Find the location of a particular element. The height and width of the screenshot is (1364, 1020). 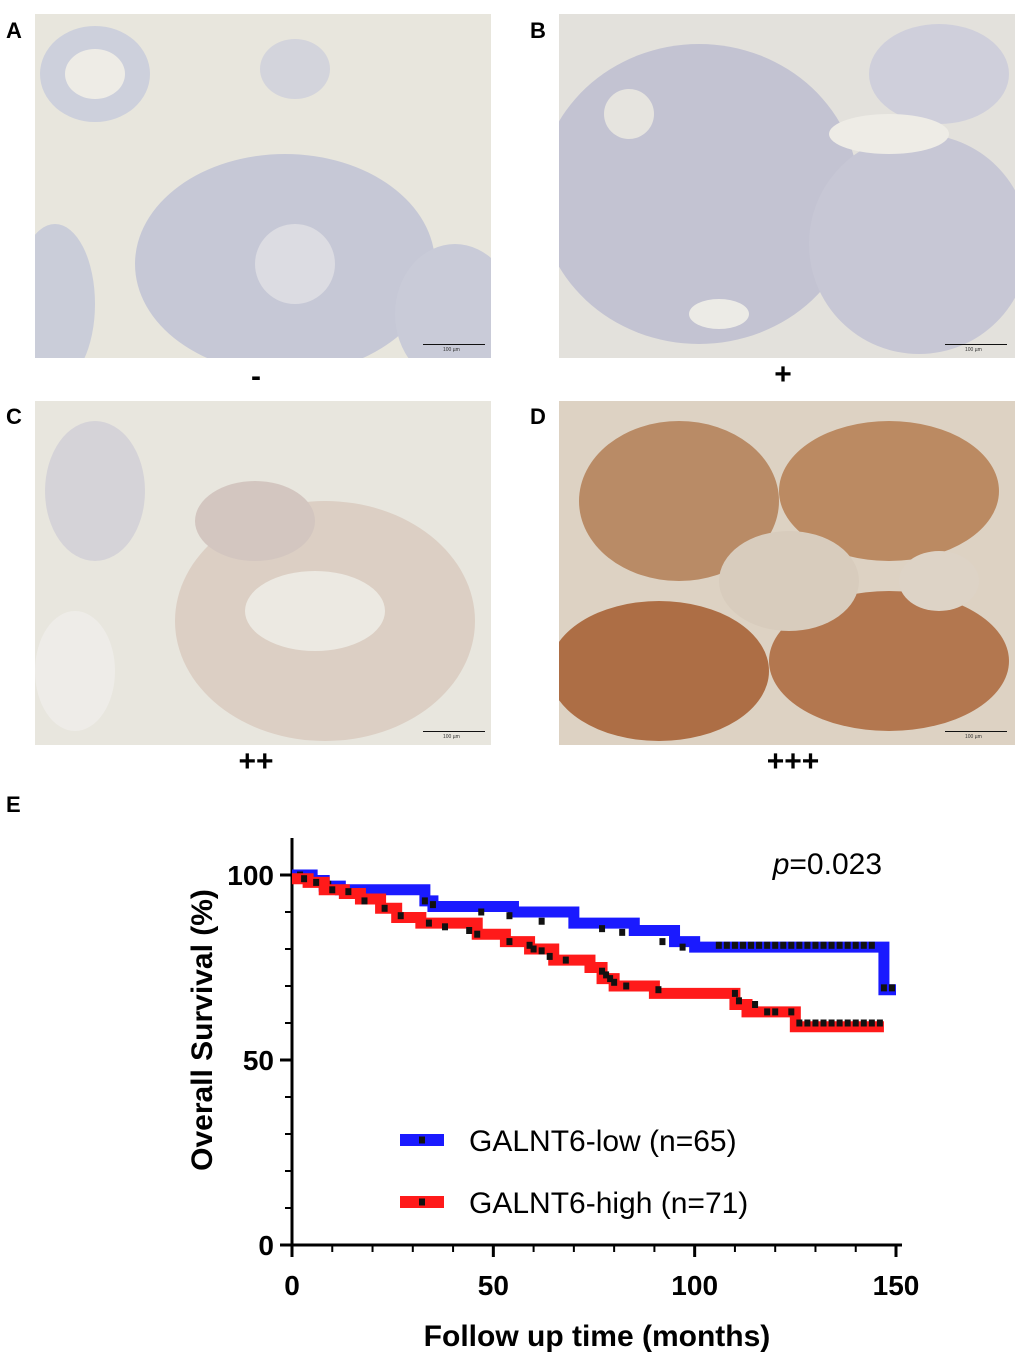

legend-label: GALNT6-high (n=71) is located at coordinates (608, 1203).